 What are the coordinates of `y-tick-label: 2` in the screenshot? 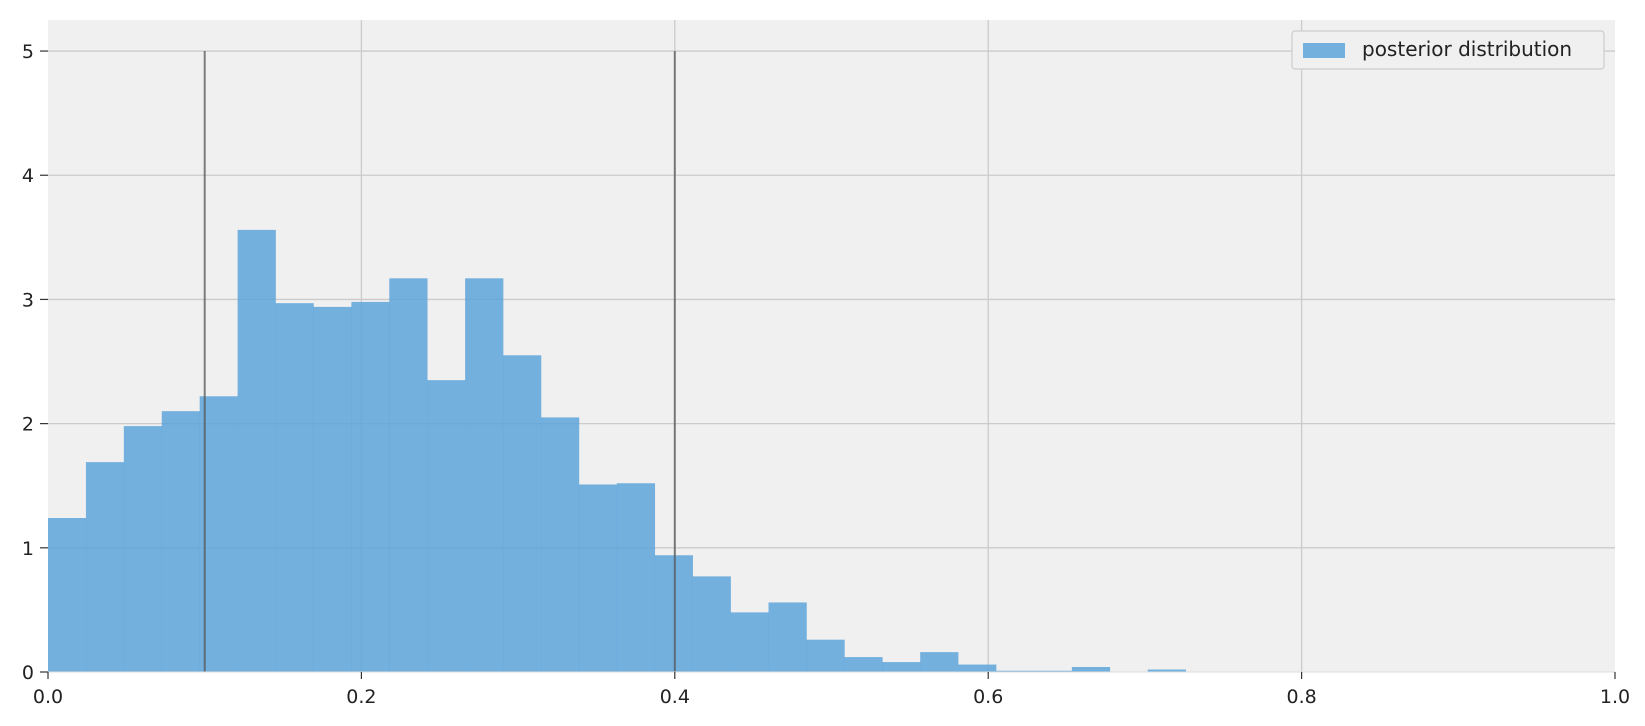 It's located at (28, 425).